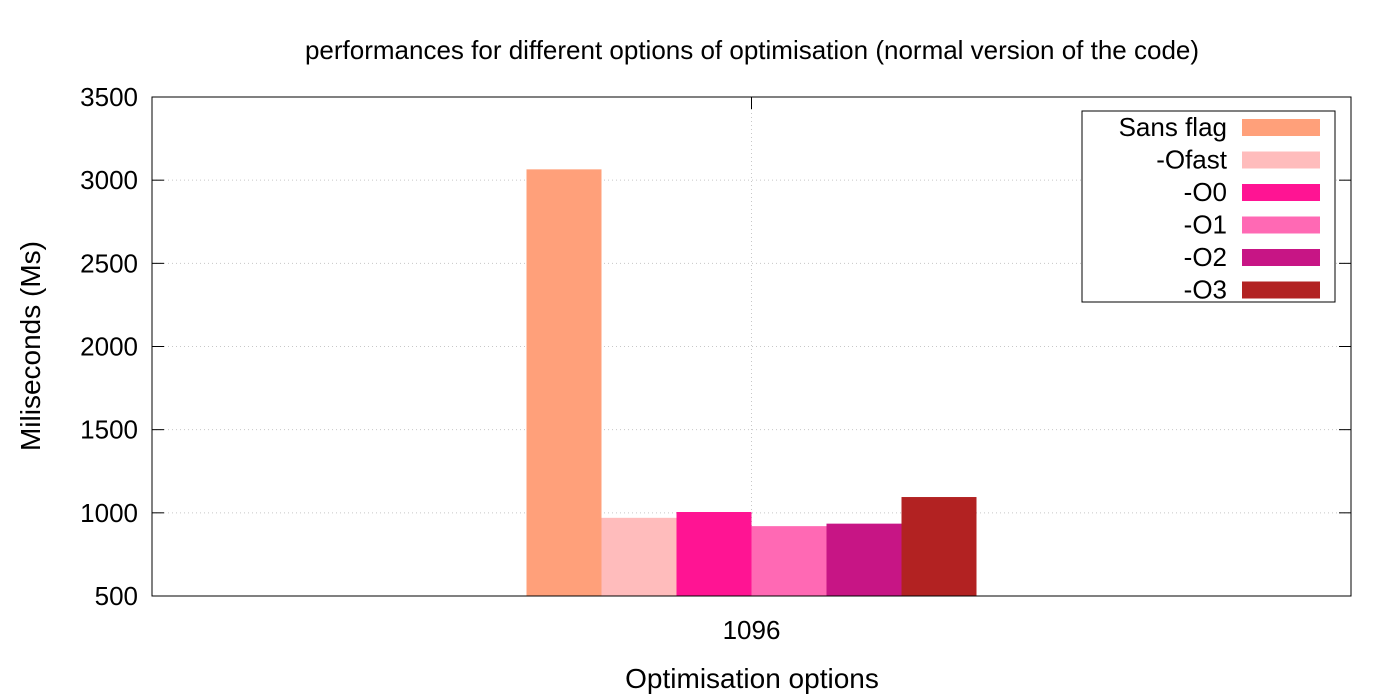  I want to click on legend-label-ofast: -Ofast, so click(1192, 160).